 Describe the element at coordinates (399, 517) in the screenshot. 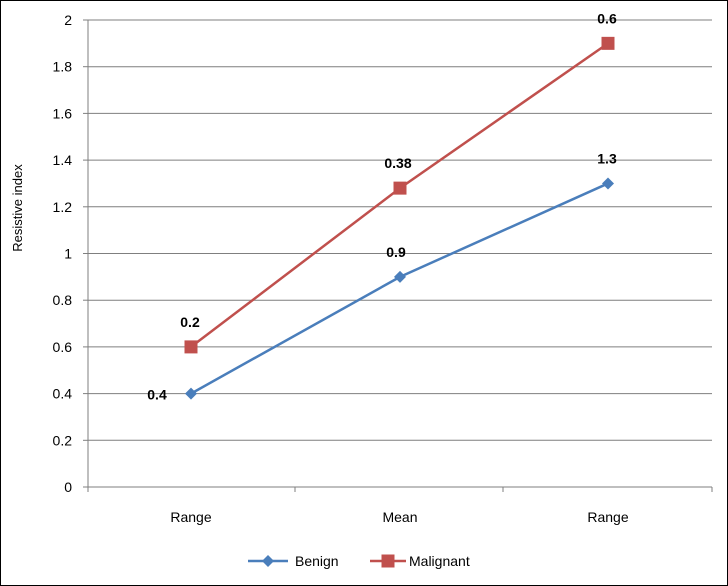

I see `x-tick-label: Mean` at that location.